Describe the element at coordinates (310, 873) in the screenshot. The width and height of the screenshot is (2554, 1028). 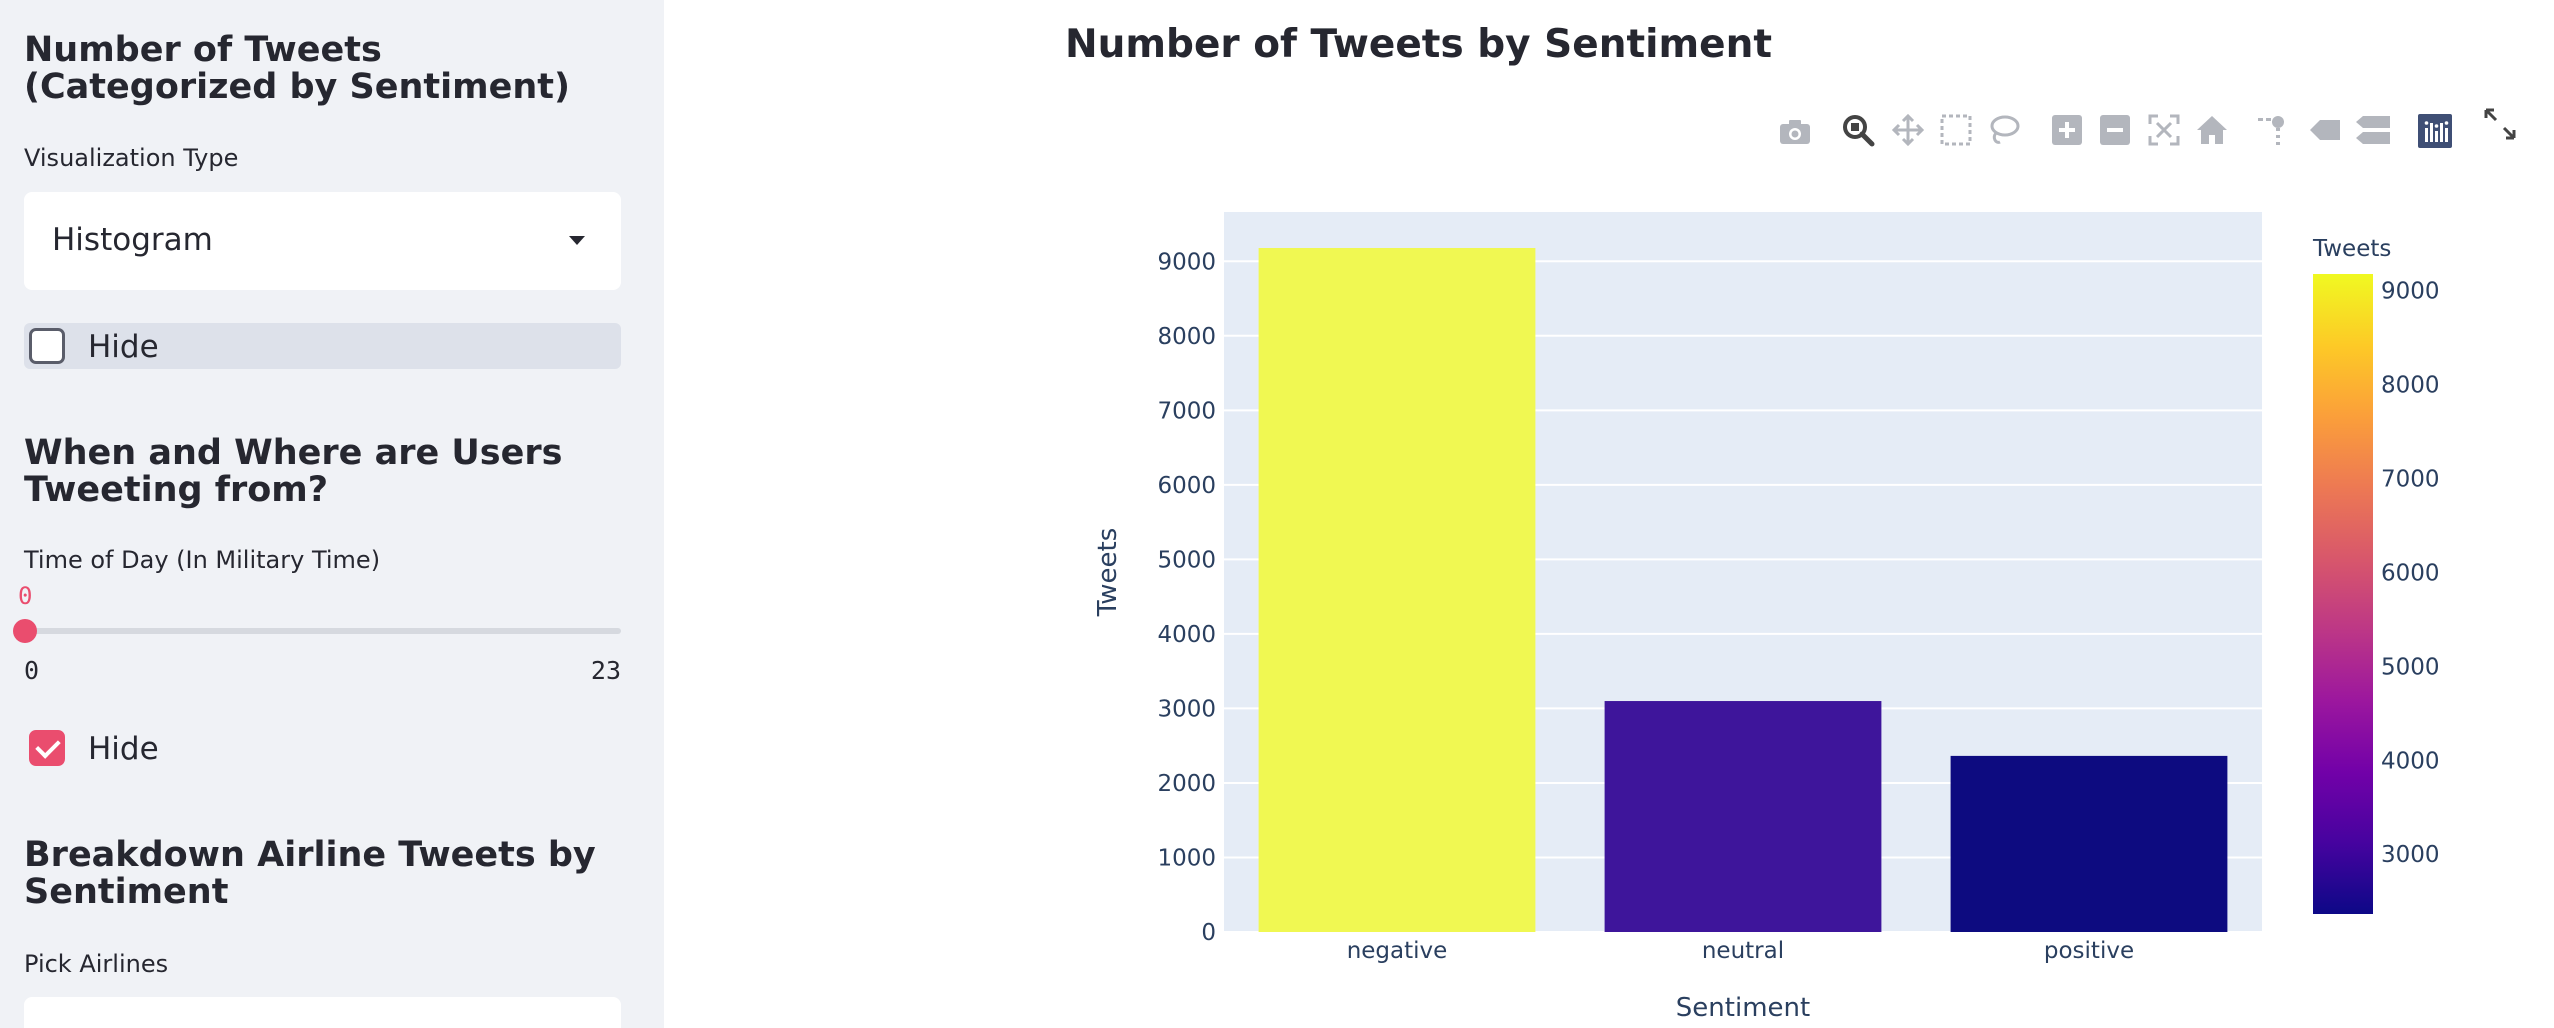
I see `section-title-breakdown: Breakdown Airline Tweets by Sentiment` at that location.